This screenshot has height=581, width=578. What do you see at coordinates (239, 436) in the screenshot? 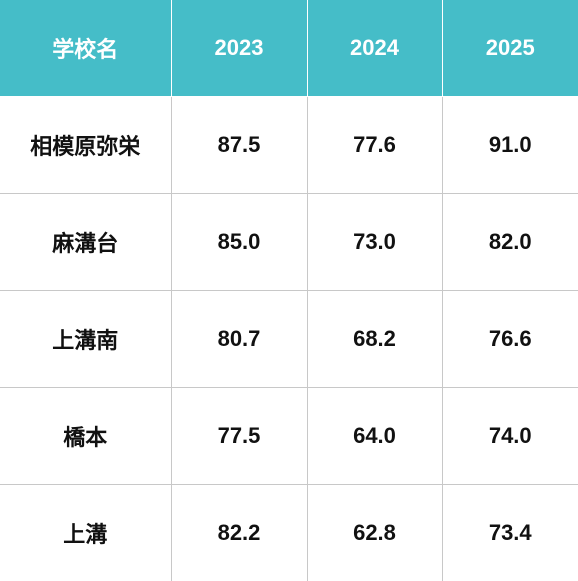
I see `value-cell-2023: 77.5` at bounding box center [239, 436].